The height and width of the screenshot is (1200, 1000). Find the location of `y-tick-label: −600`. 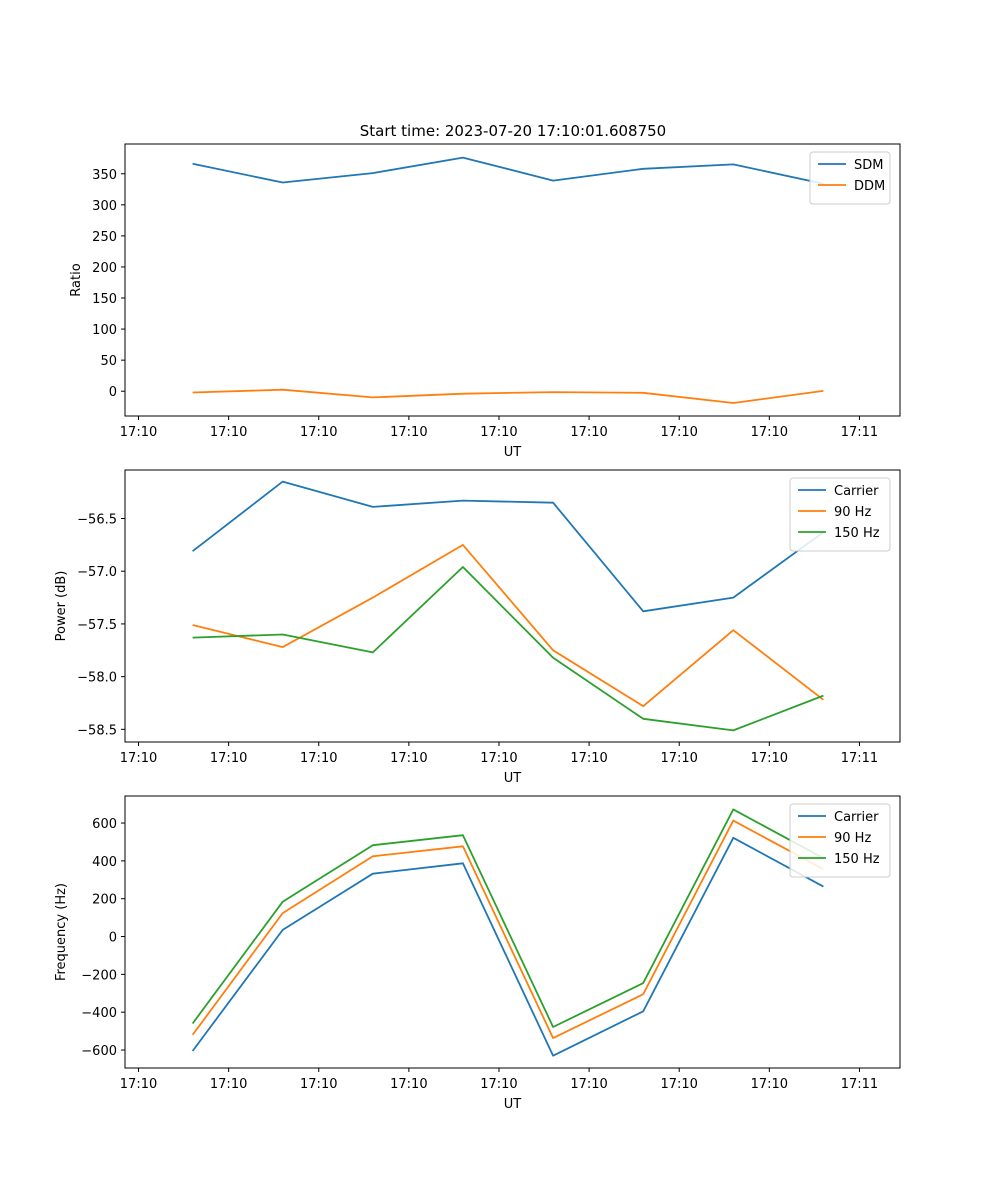

y-tick-label: −600 is located at coordinates (99, 1051).